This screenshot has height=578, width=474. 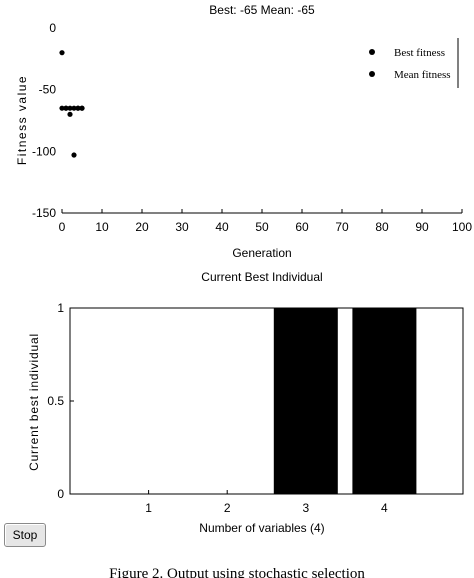 I want to click on best-individual-chart-title: Current Best Individual, so click(x=261, y=277).